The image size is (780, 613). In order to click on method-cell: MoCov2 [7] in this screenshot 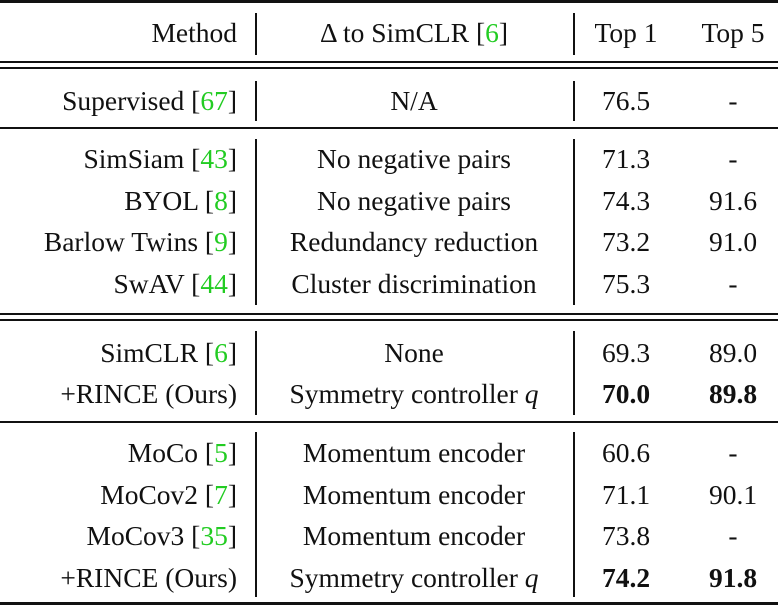, I will do `click(118, 495)`.